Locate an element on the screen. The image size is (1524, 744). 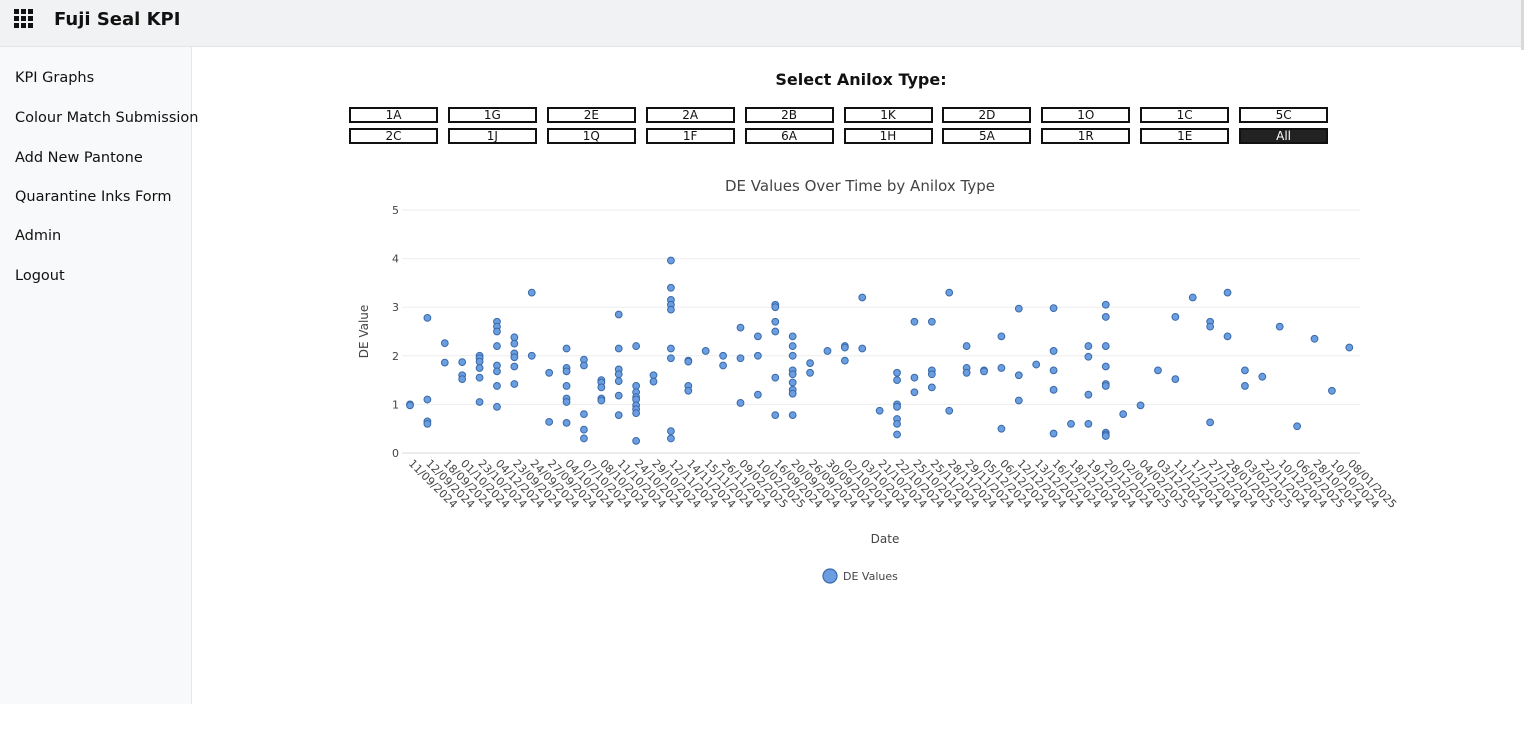
anilox-button-1h: 1H is located at coordinates (888, 136).